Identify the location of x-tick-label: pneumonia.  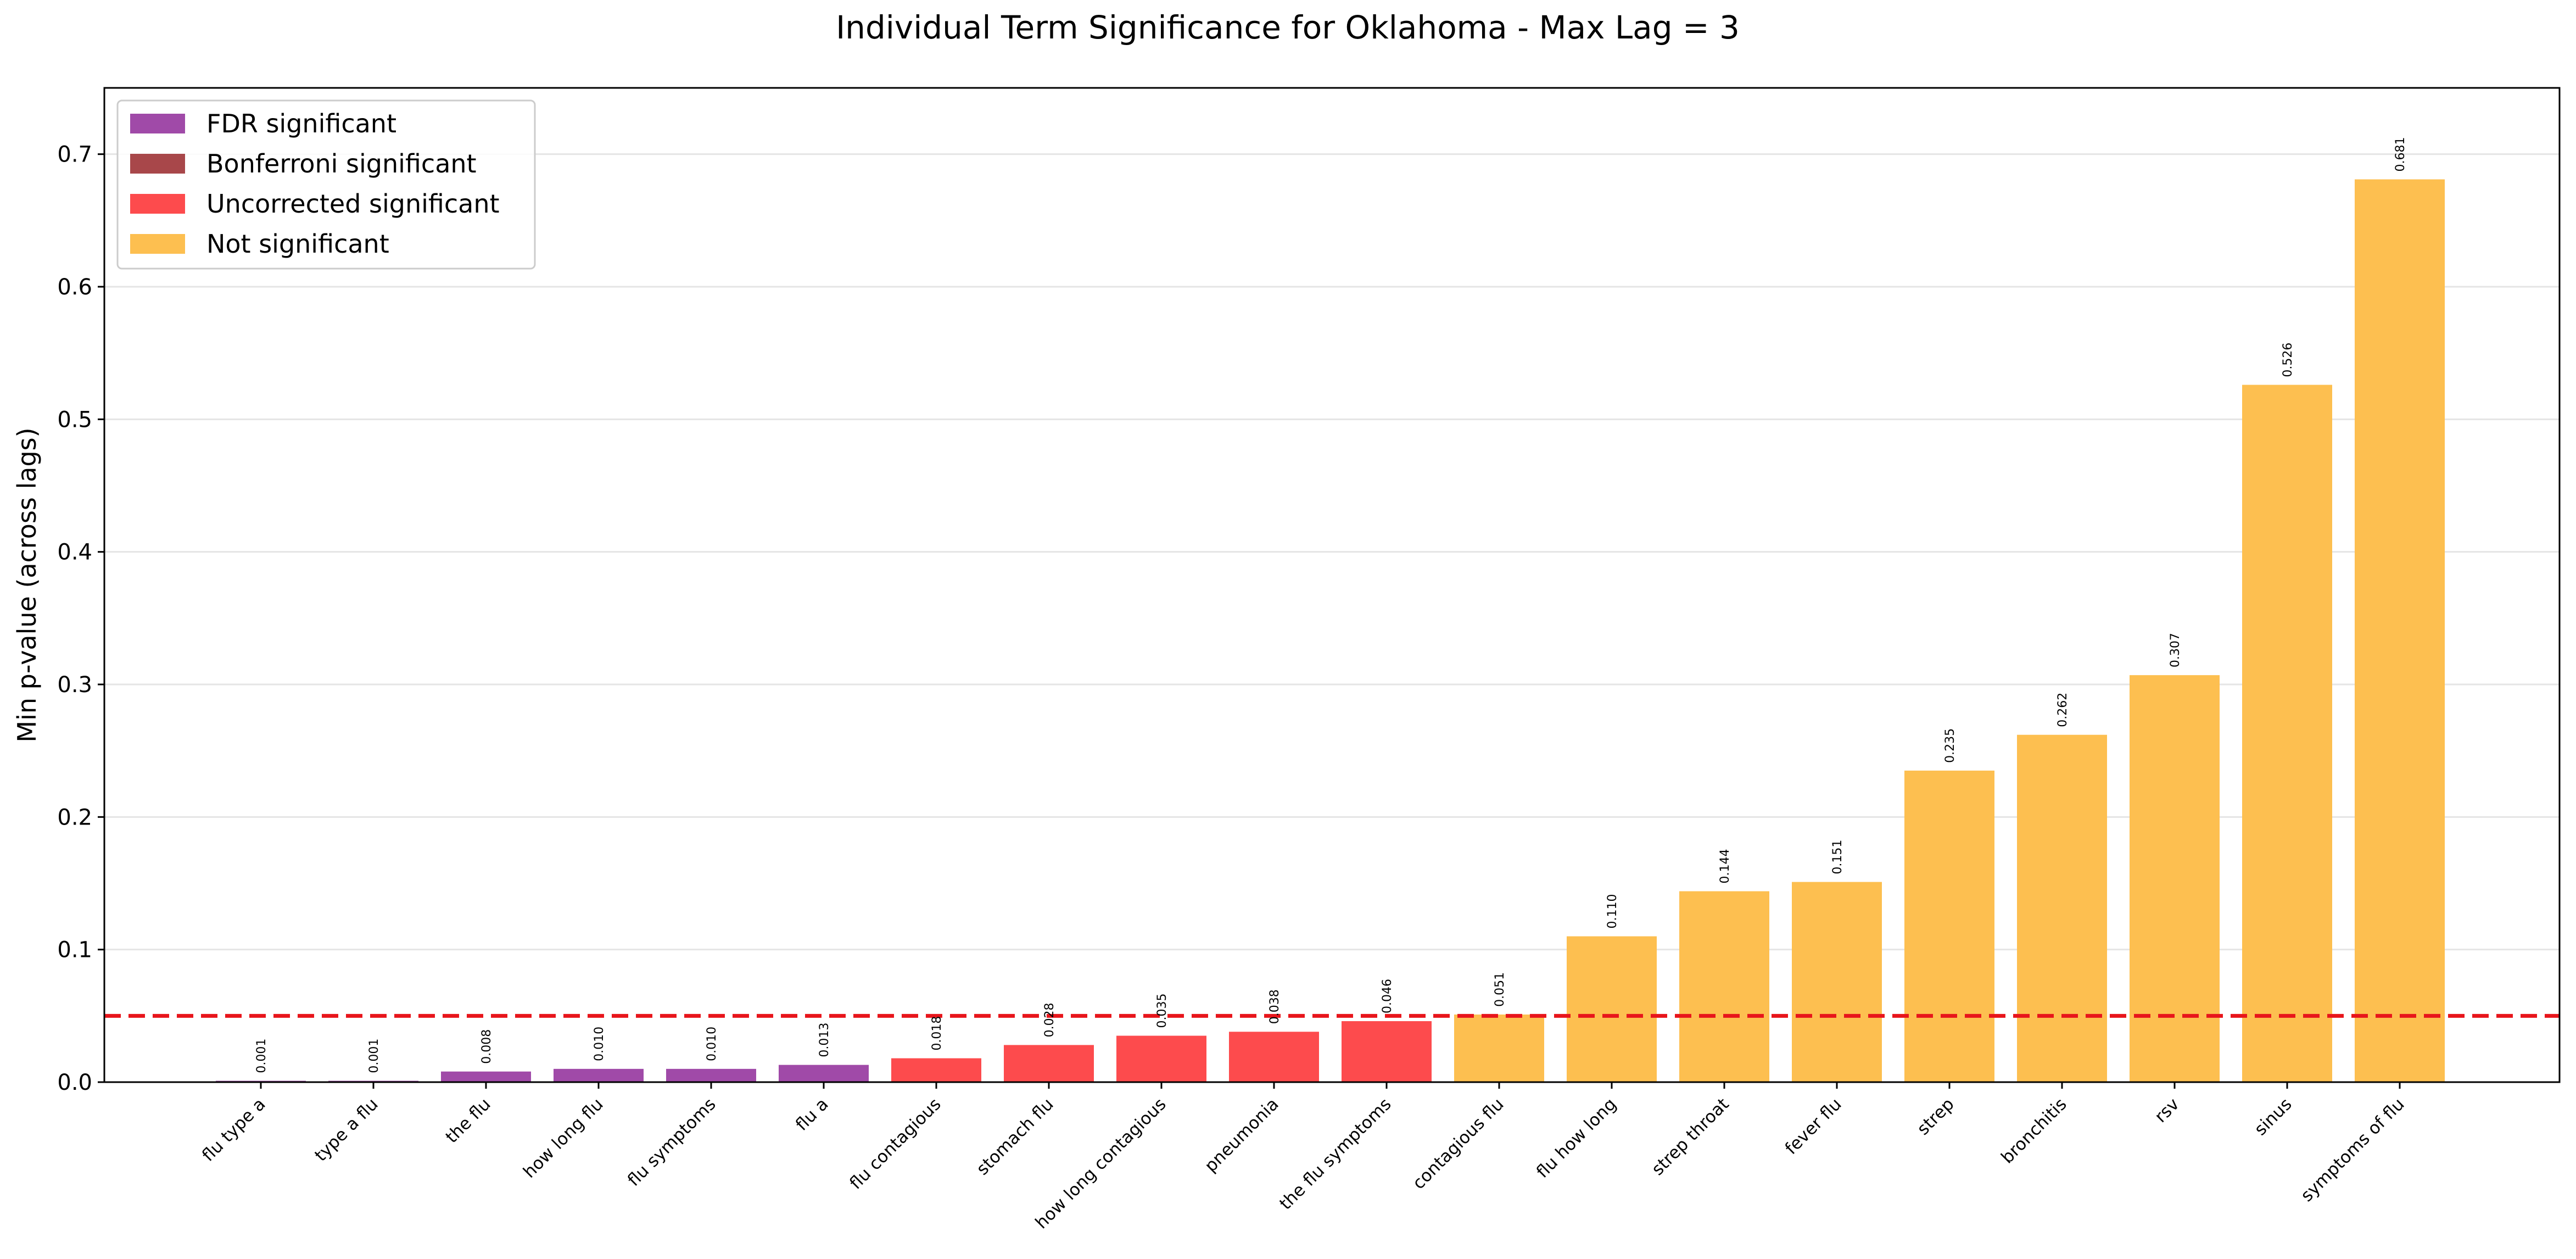
(1242, 1135).